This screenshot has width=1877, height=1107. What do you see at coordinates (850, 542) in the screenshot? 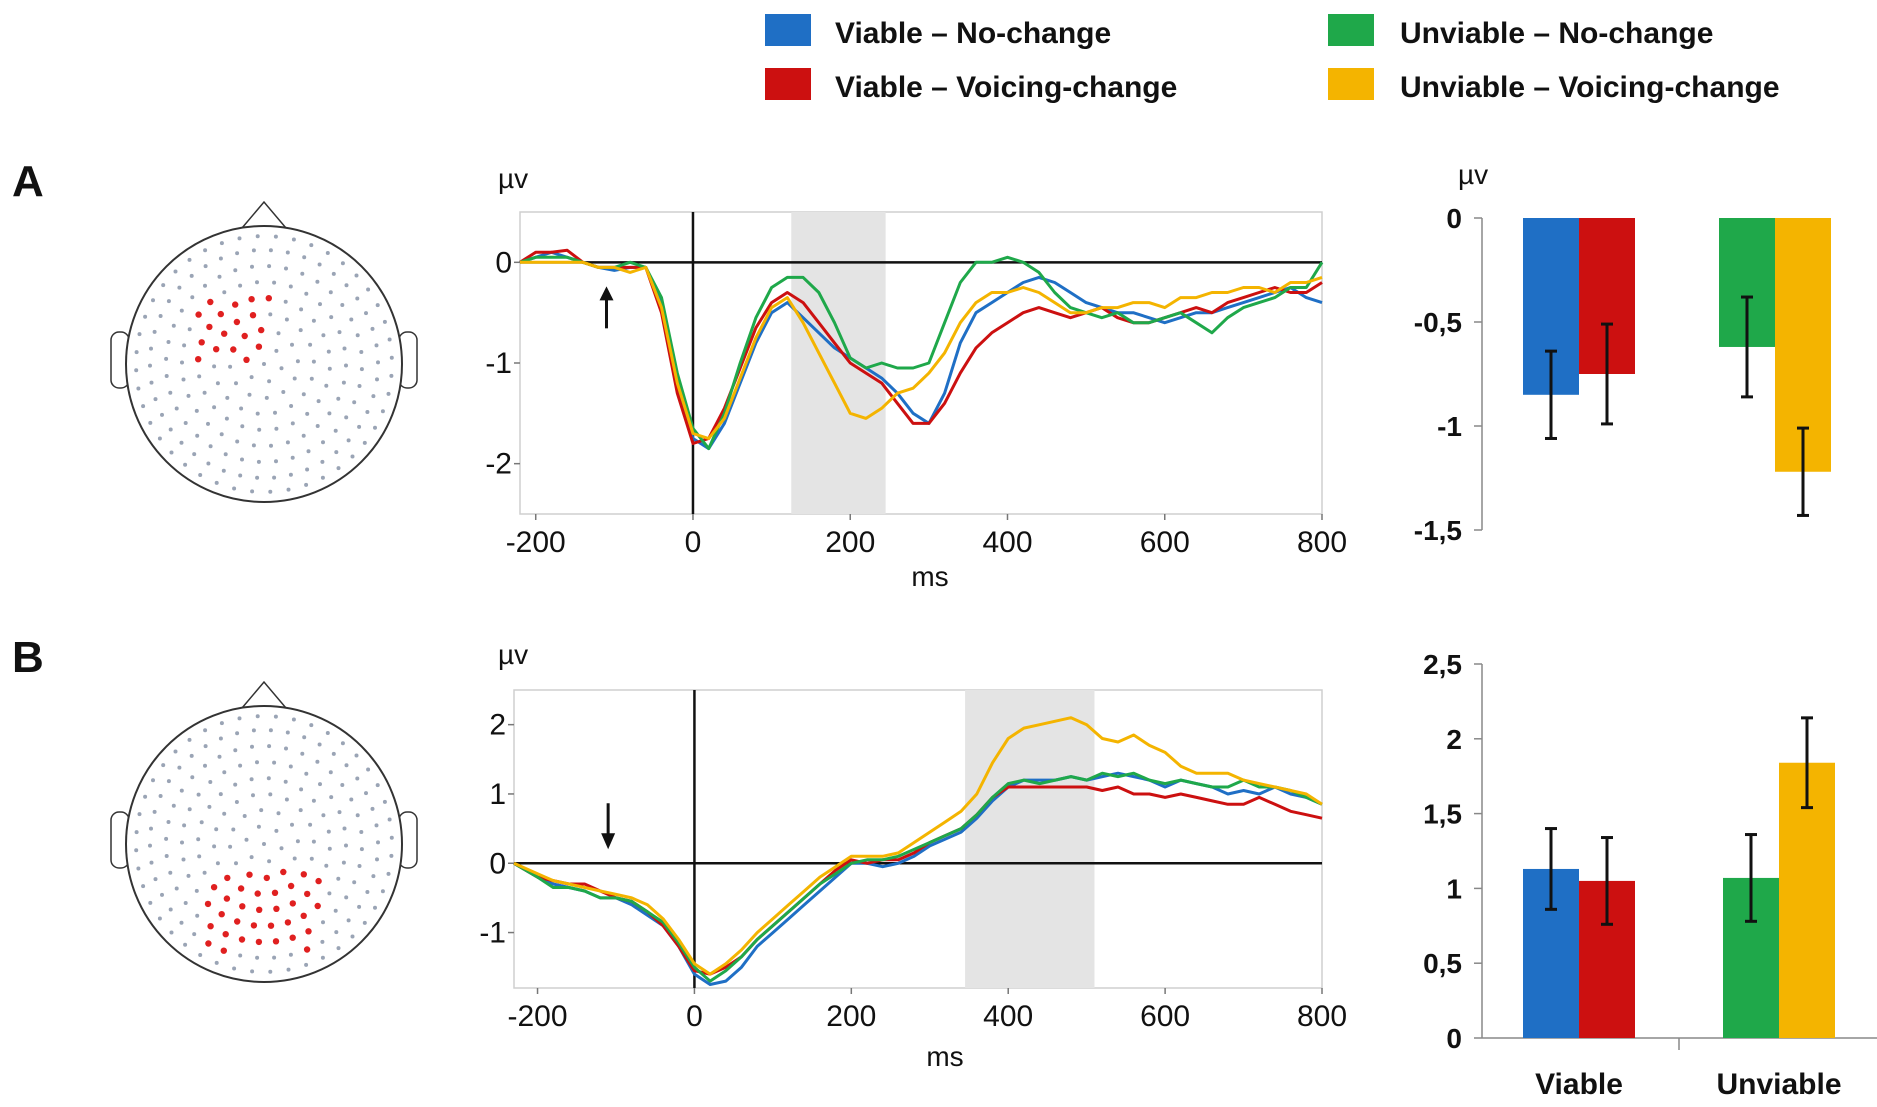
I see `a-waveform-xtick-label: 200` at bounding box center [850, 542].